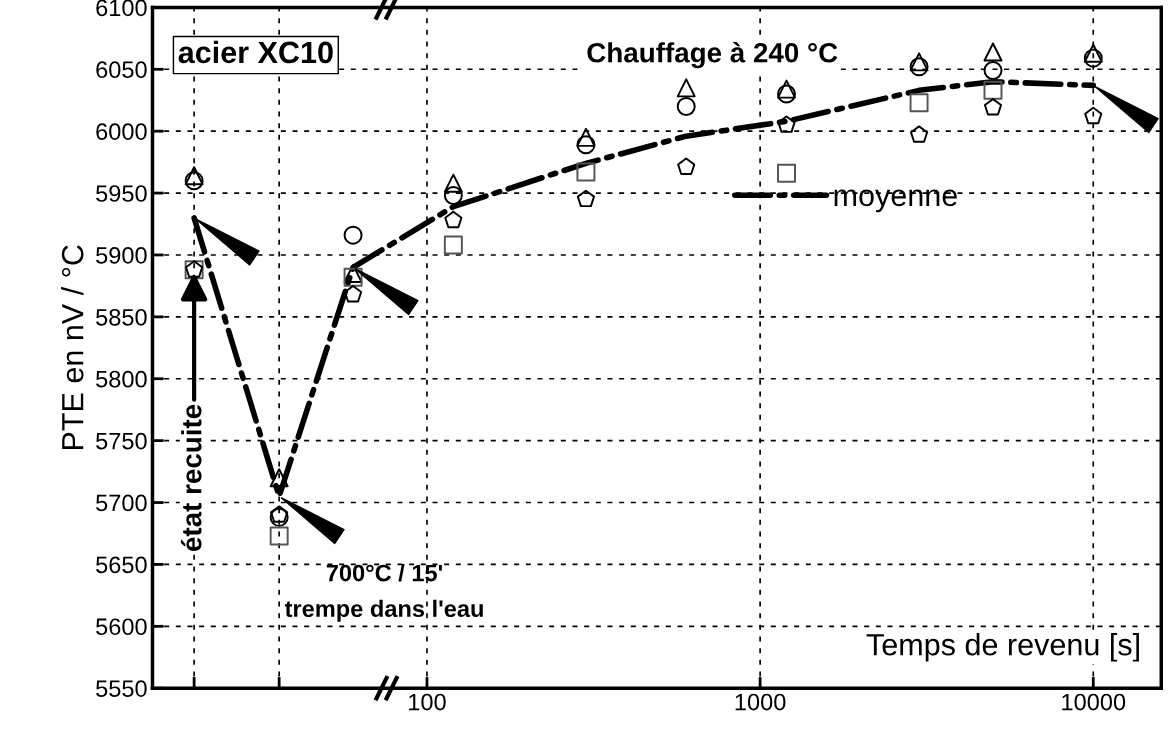 This screenshot has height=740, width=1173. Describe the element at coordinates (712, 55) in the screenshot. I see `annotation: Chauffage à 240 °C` at that location.